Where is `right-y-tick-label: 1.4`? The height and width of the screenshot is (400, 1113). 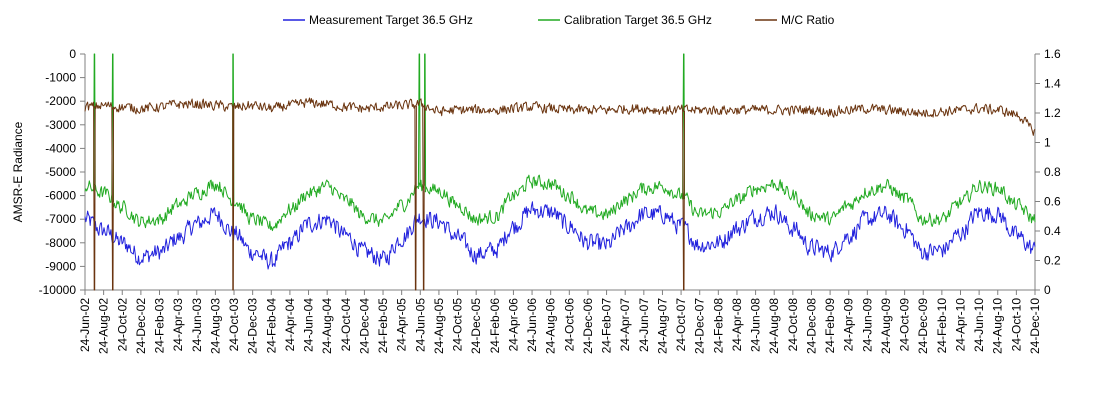
right-y-tick-label: 1.4 is located at coordinates (1052, 84).